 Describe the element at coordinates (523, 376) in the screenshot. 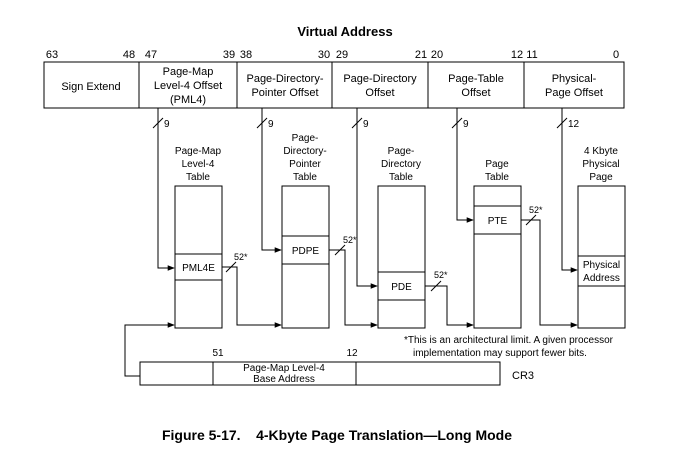

I see `cr3-label: CR3` at that location.